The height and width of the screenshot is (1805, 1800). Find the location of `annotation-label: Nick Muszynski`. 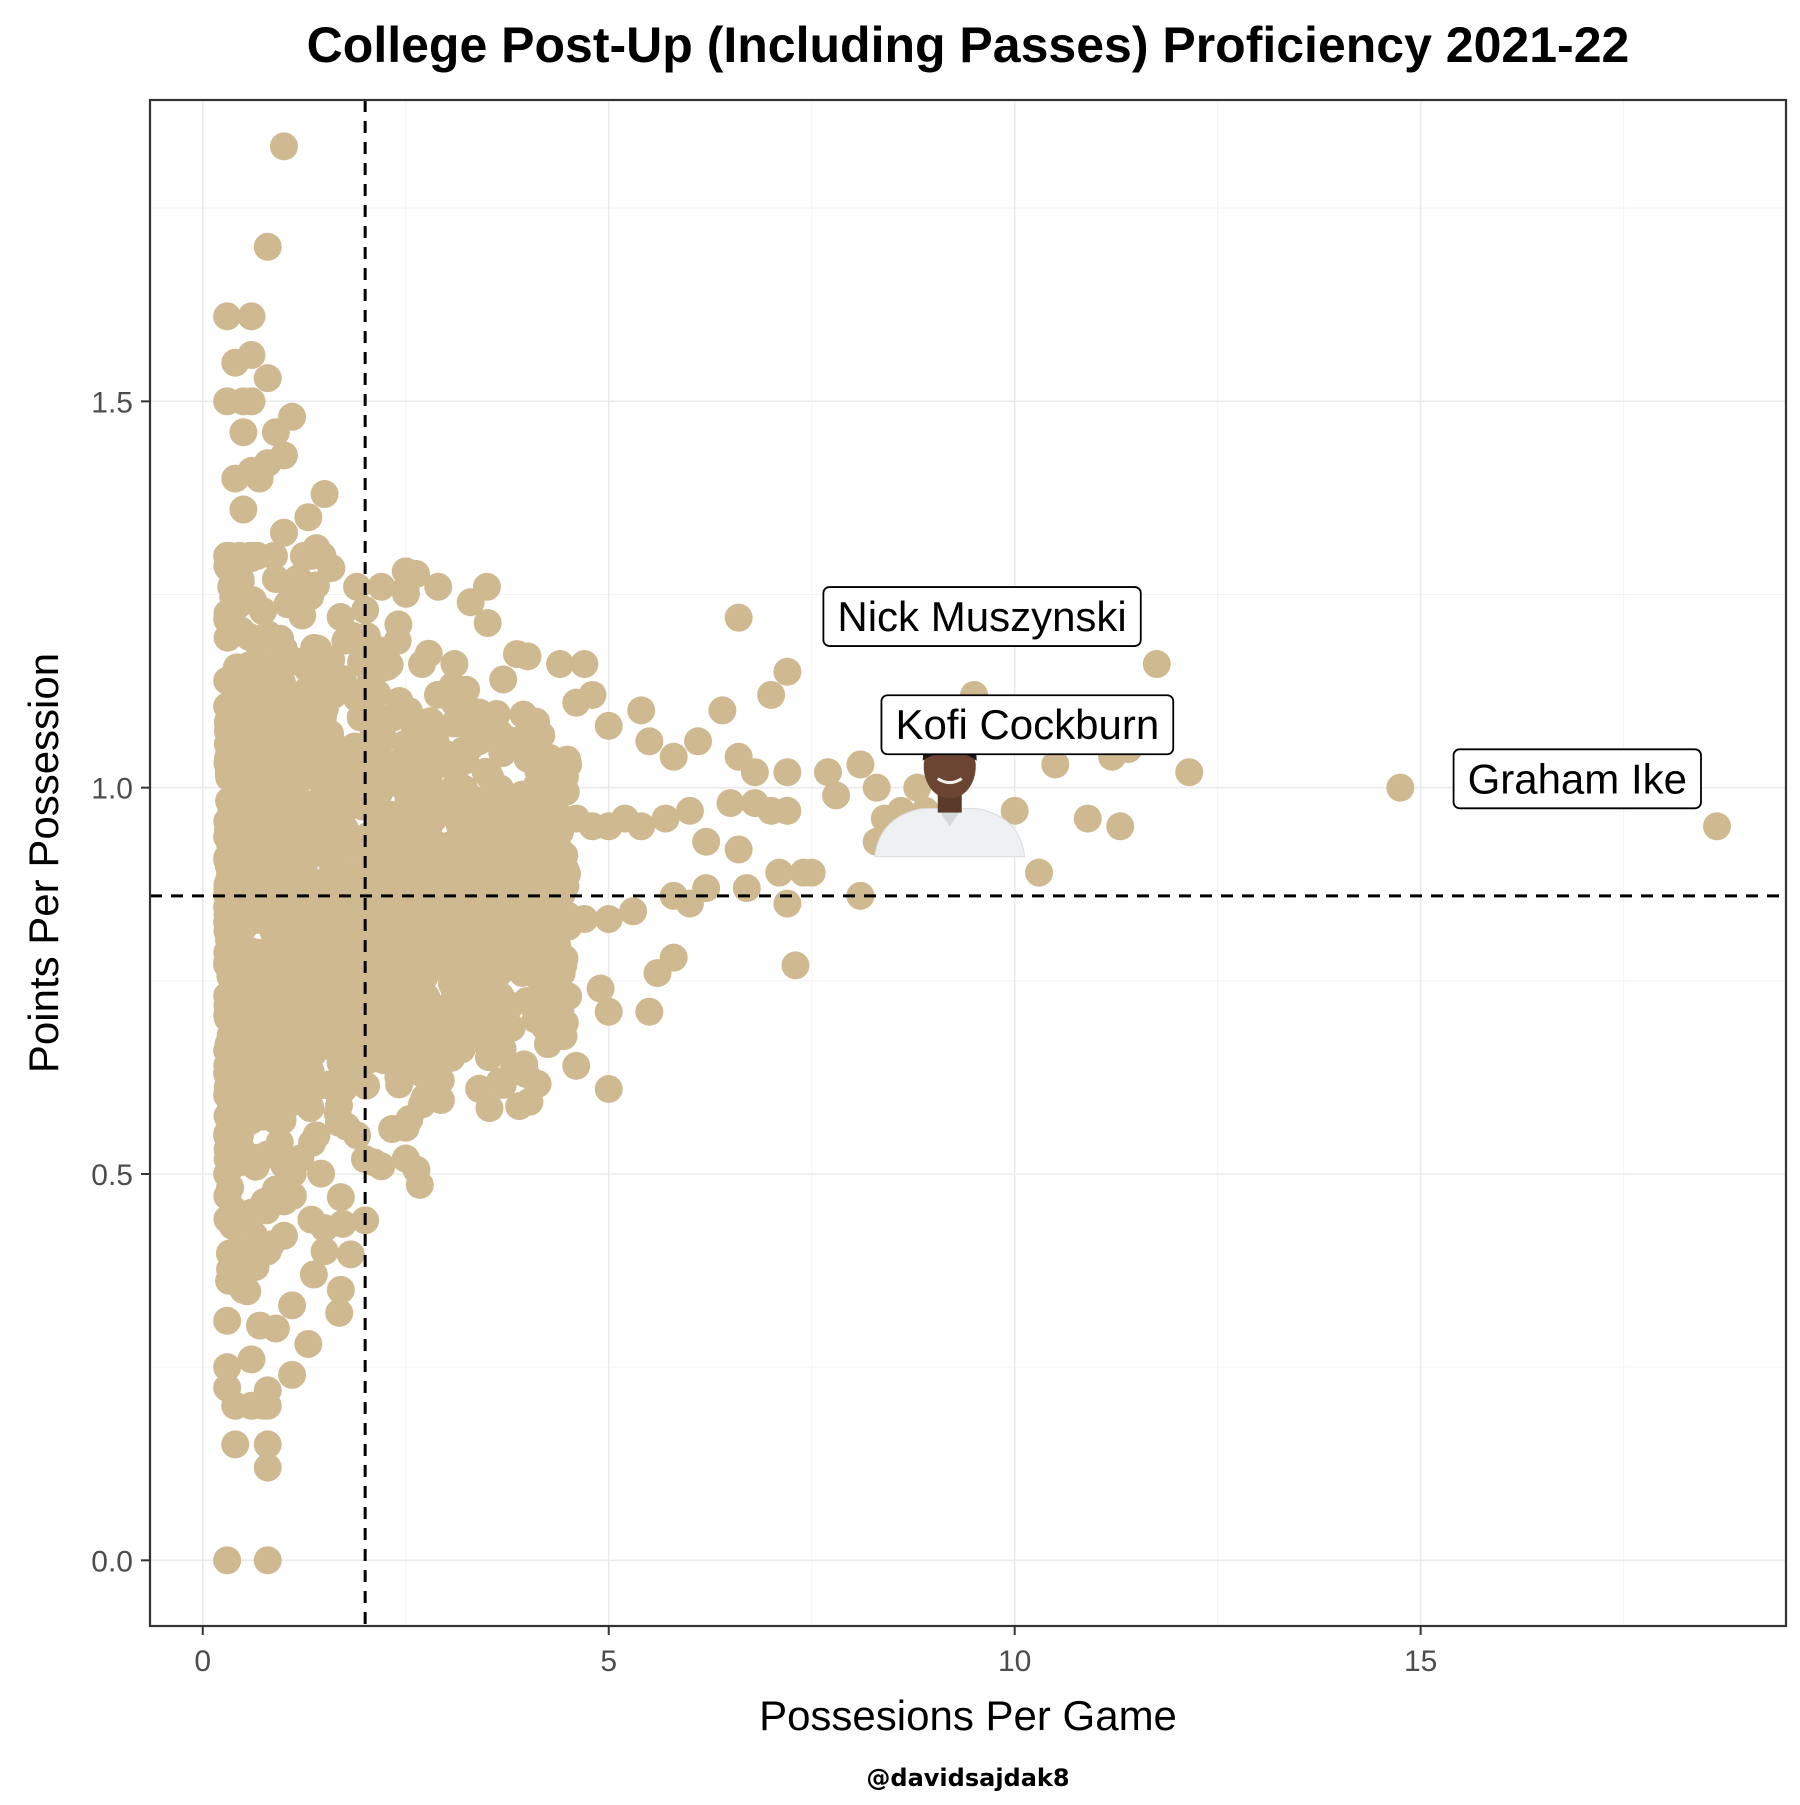

annotation-label: Nick Muszynski is located at coordinates (981, 616).